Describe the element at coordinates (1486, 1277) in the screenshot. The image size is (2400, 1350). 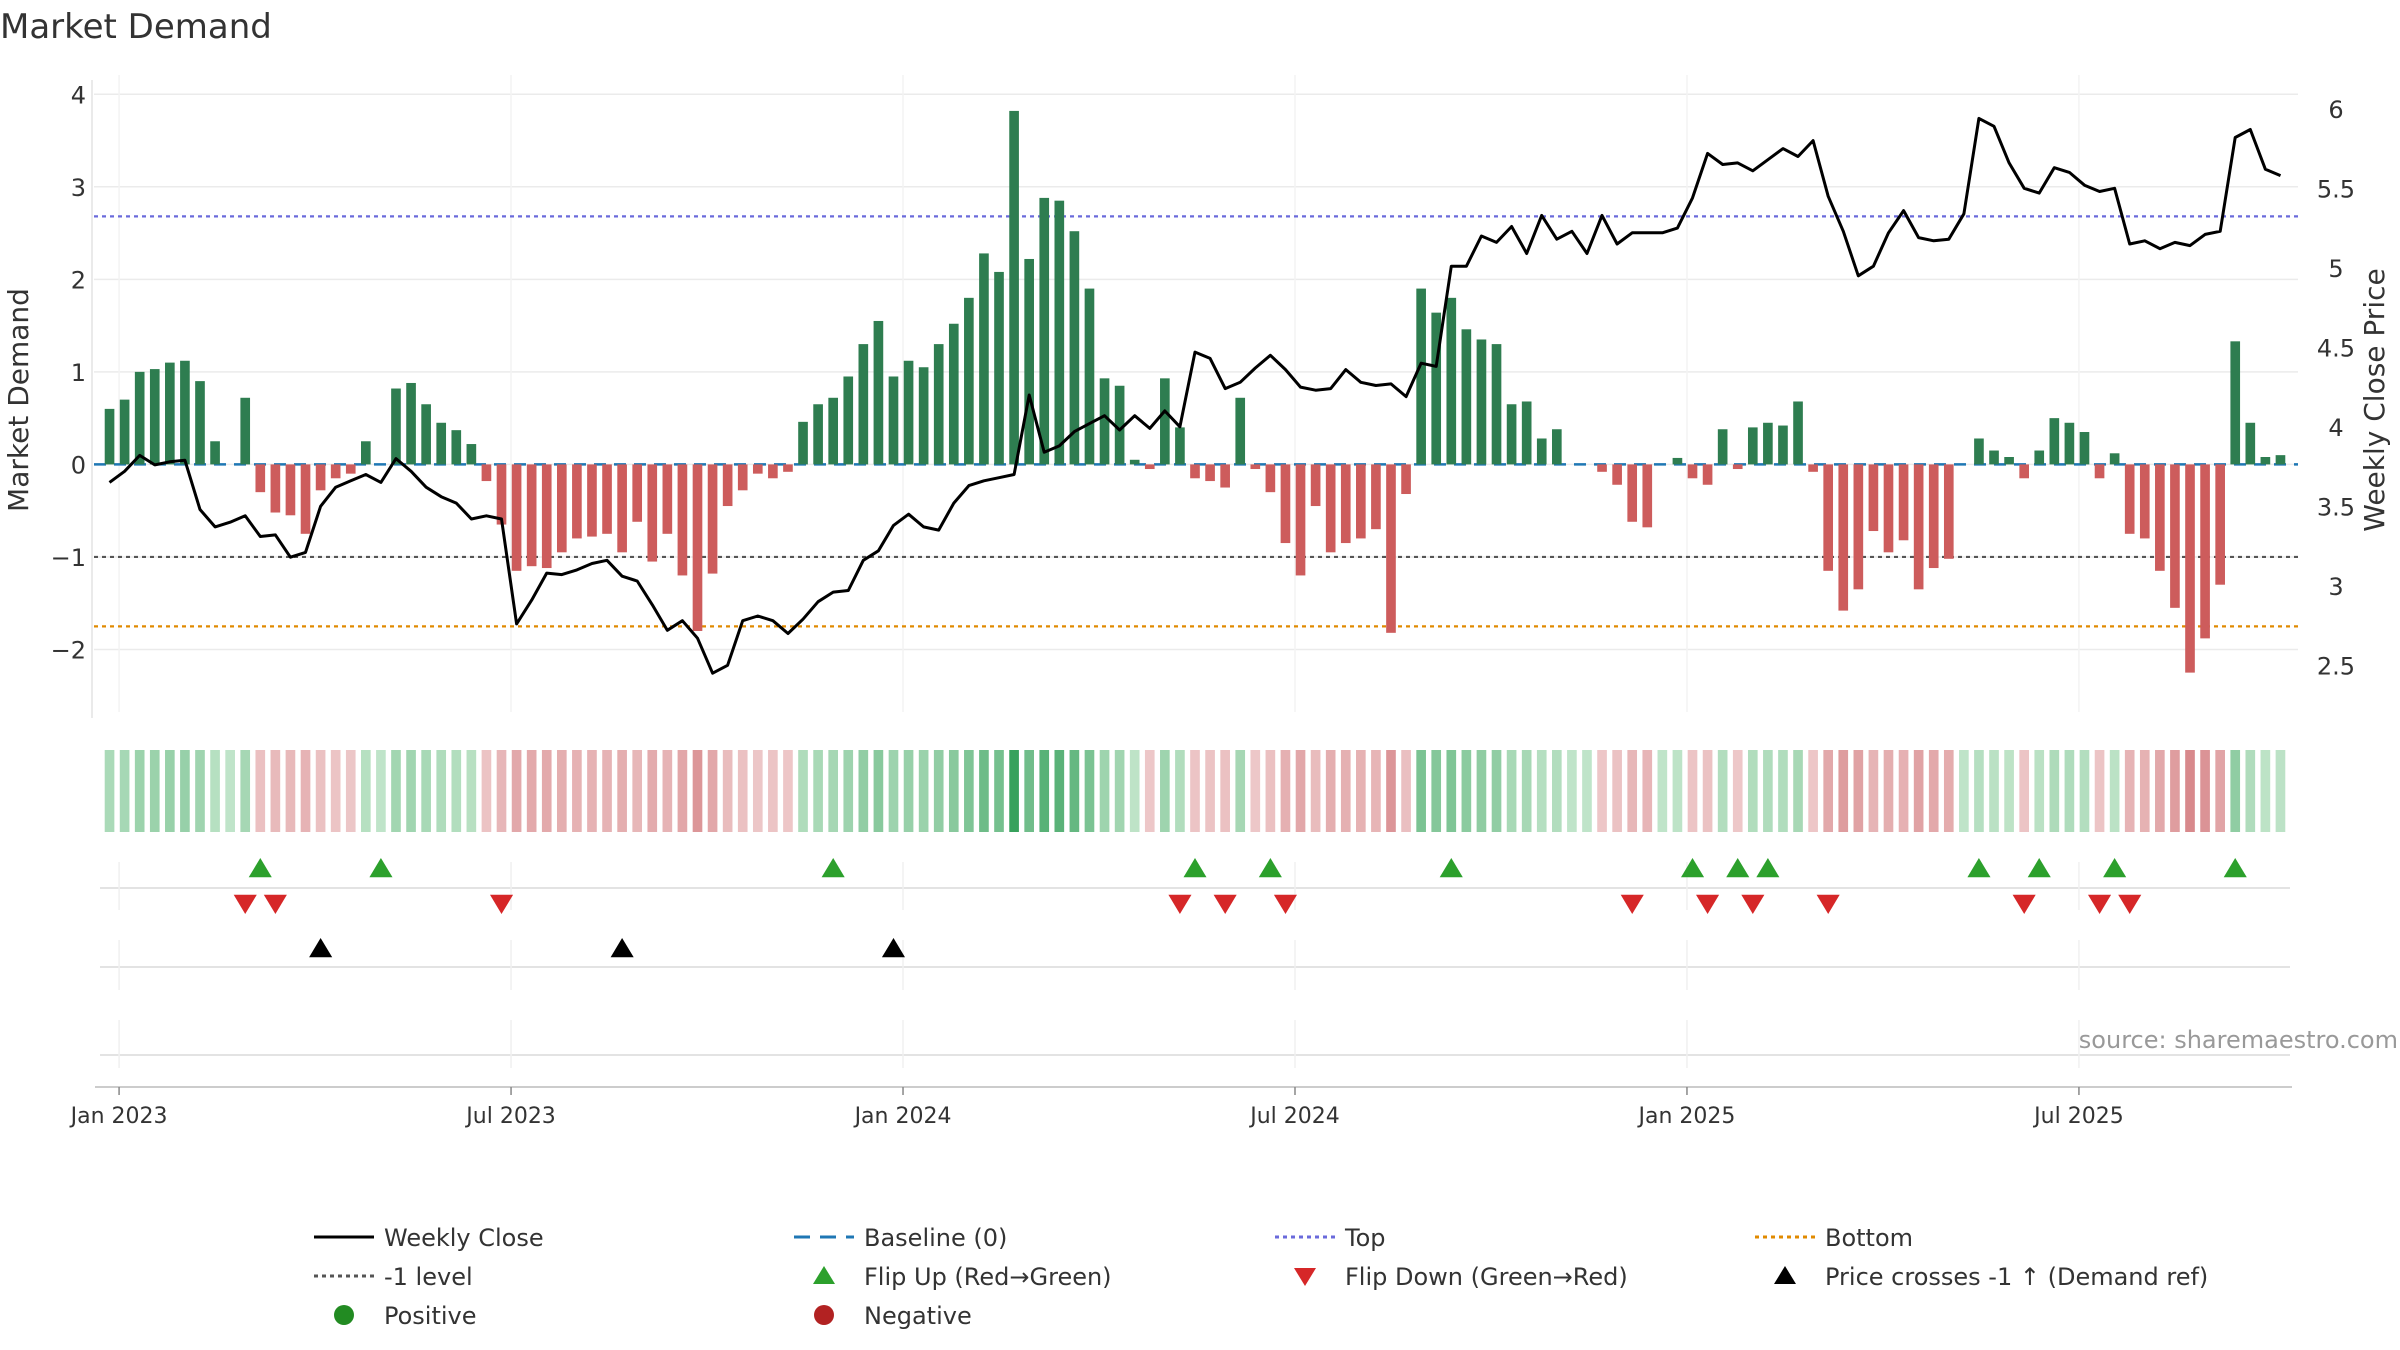
I see `legend-label: Flip Down (Green→Red)` at that location.